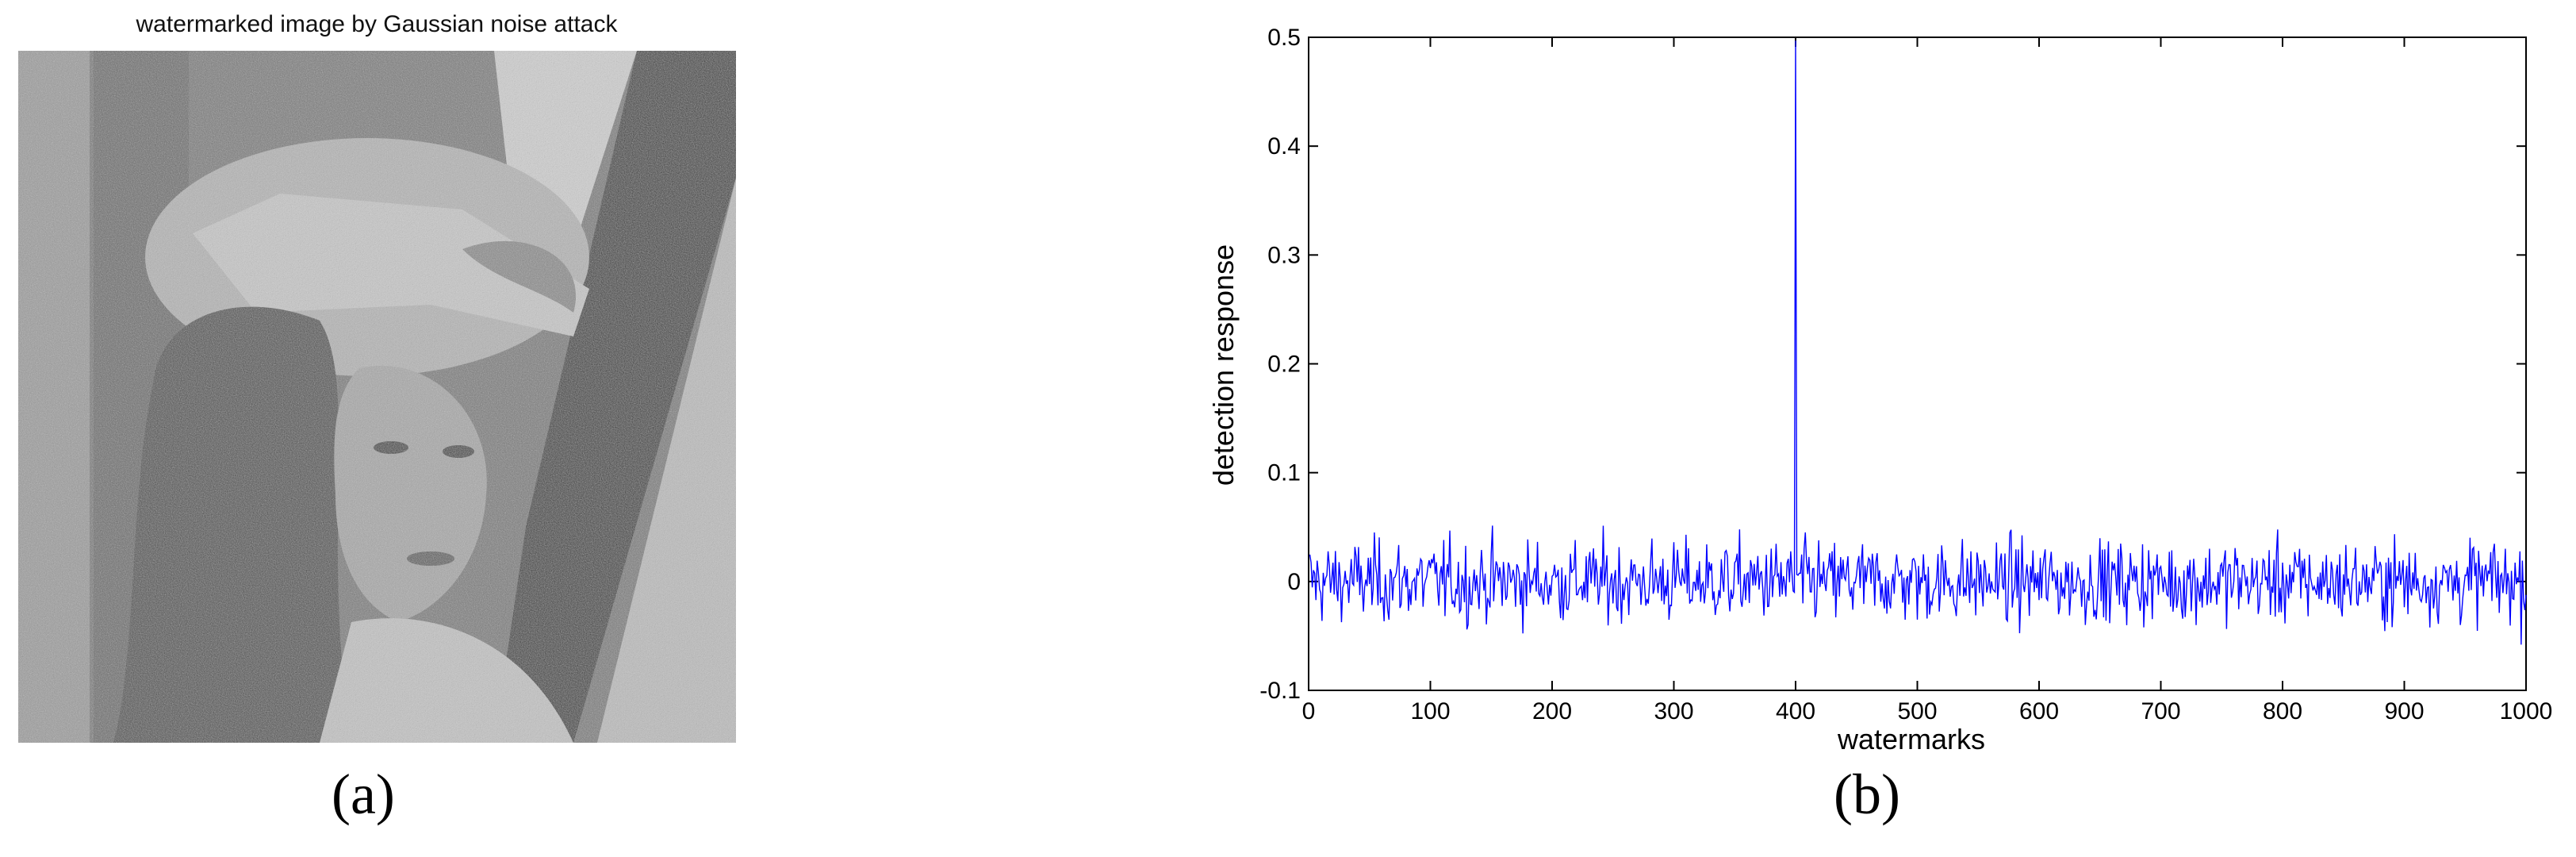  I want to click on x-tick-label: 1000, so click(2527, 711).